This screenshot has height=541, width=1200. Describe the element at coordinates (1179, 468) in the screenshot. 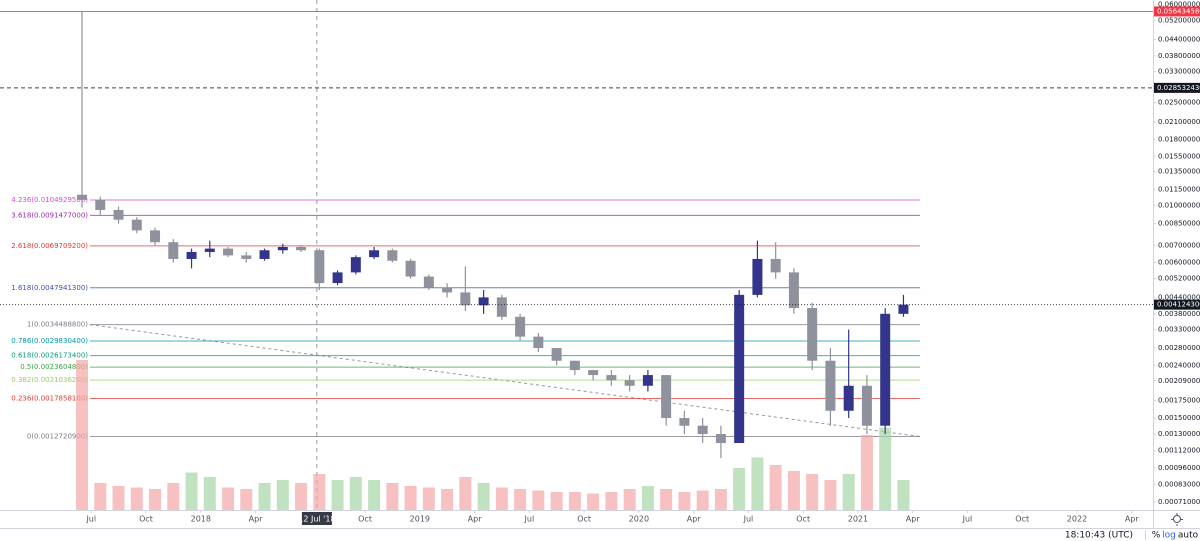

I see `y-tick-label: 0.0009600000` at that location.